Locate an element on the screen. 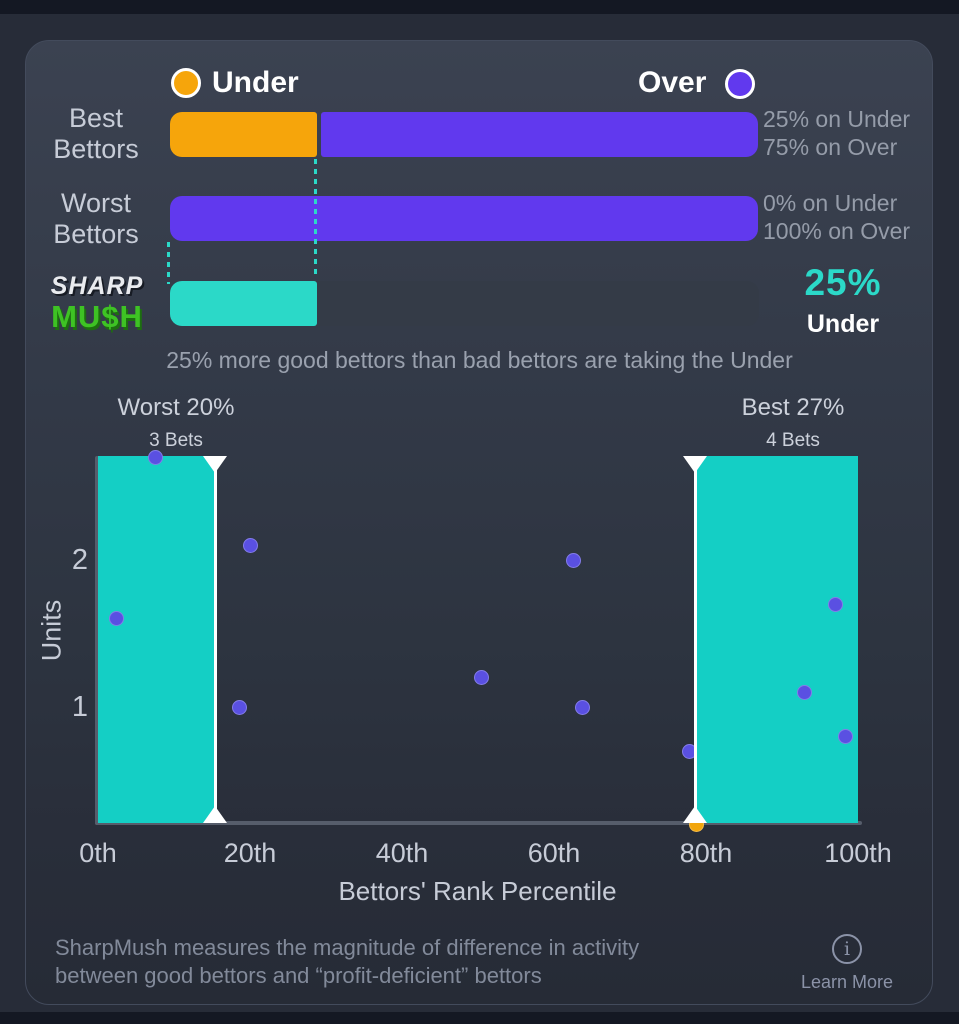 This screenshot has width=959, height=1024. x-tick-label: 40th is located at coordinates (402, 853).